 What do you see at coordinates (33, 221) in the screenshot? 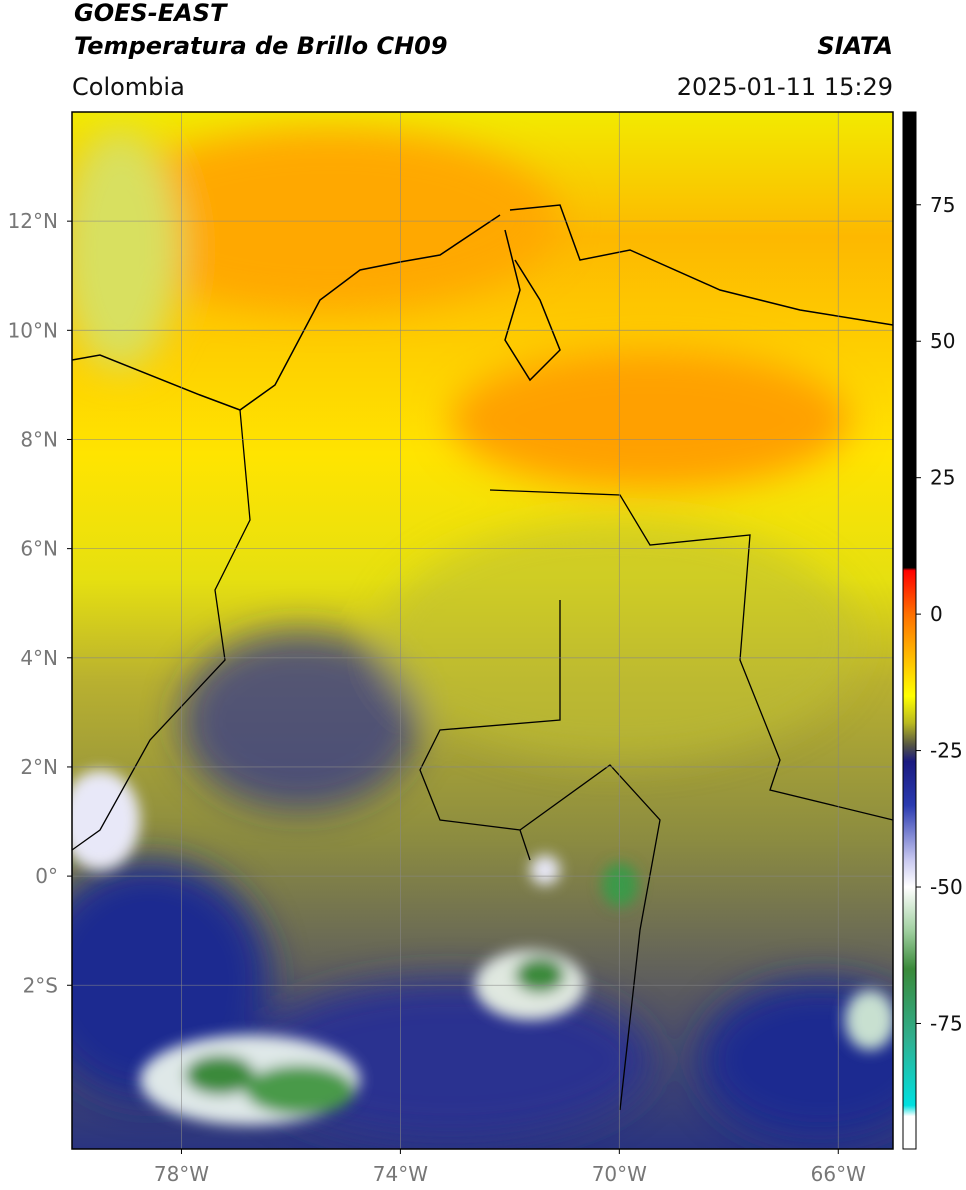
I see `y-tick-label: 12°N` at bounding box center [33, 221].